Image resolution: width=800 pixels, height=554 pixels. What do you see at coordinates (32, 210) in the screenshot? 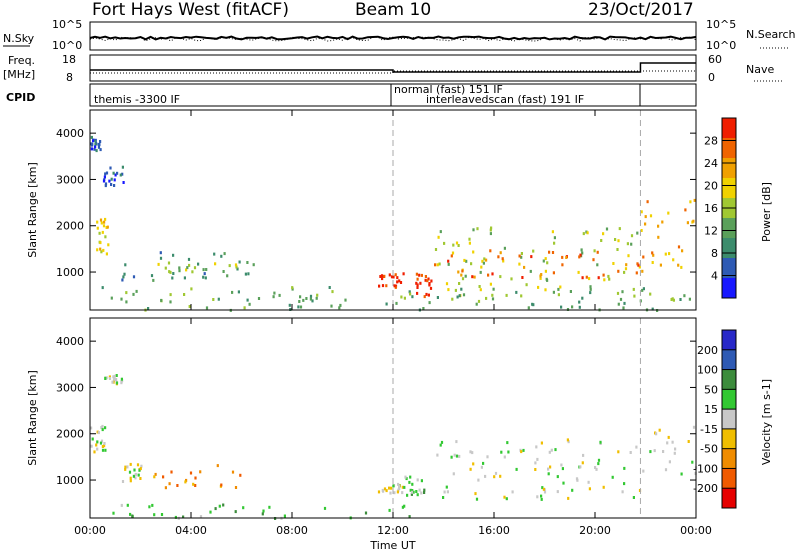
I see `power-ylabel: Slant Range [km]` at bounding box center [32, 210].